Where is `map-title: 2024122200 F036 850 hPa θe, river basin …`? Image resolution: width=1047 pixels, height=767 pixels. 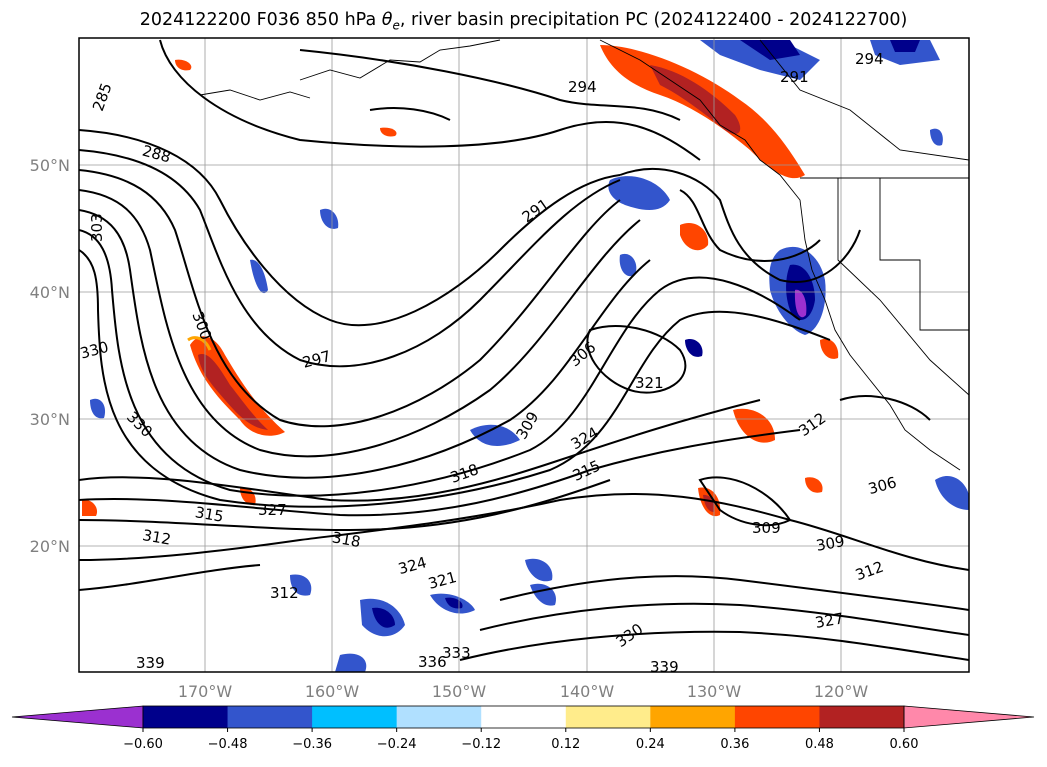 map-title: 2024122200 F036 850 hPa θe, river basin … is located at coordinates (523, 21).